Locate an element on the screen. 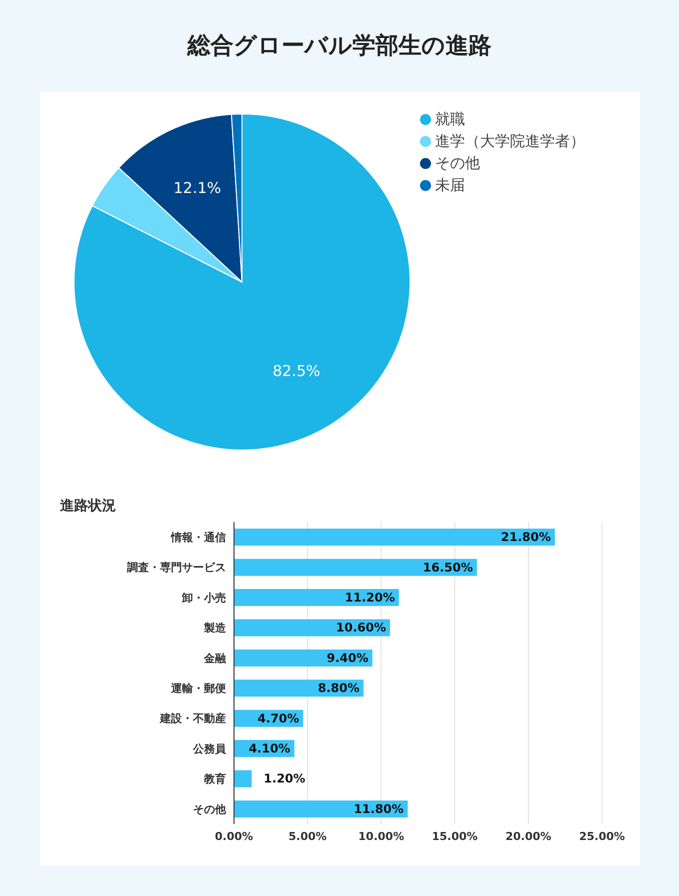 The height and width of the screenshot is (896, 679). data-label: 82.5% is located at coordinates (296, 371).